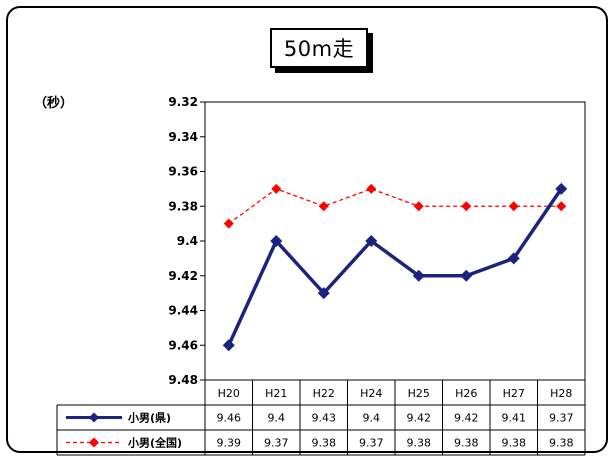 The image size is (615, 459). Describe the element at coordinates (419, 393) in the screenshot. I see `x-category-label: H25` at that location.